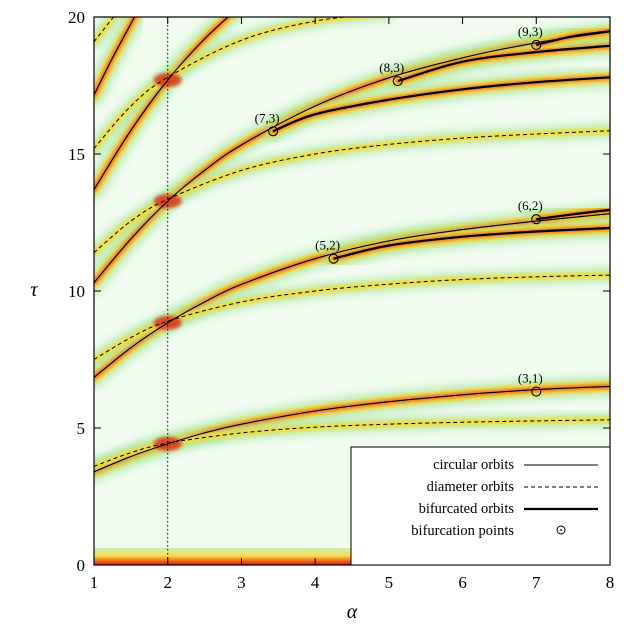 This screenshot has width=628, height=627. What do you see at coordinates (81, 428) in the screenshot?
I see `y-tick-label-1: 5` at bounding box center [81, 428].